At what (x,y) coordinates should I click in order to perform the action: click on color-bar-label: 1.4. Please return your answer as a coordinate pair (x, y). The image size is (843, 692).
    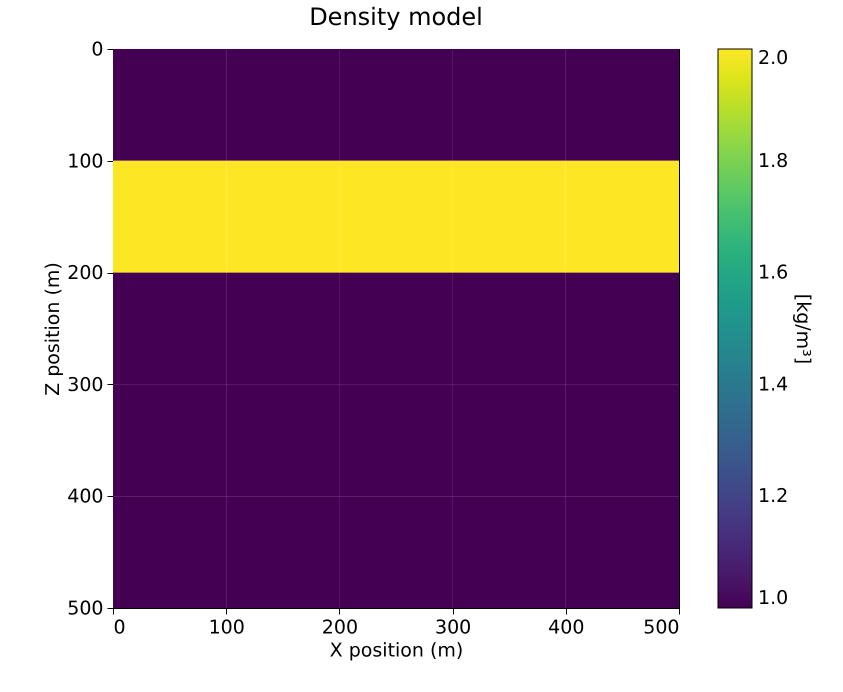
    Looking at the image, I should click on (773, 384).